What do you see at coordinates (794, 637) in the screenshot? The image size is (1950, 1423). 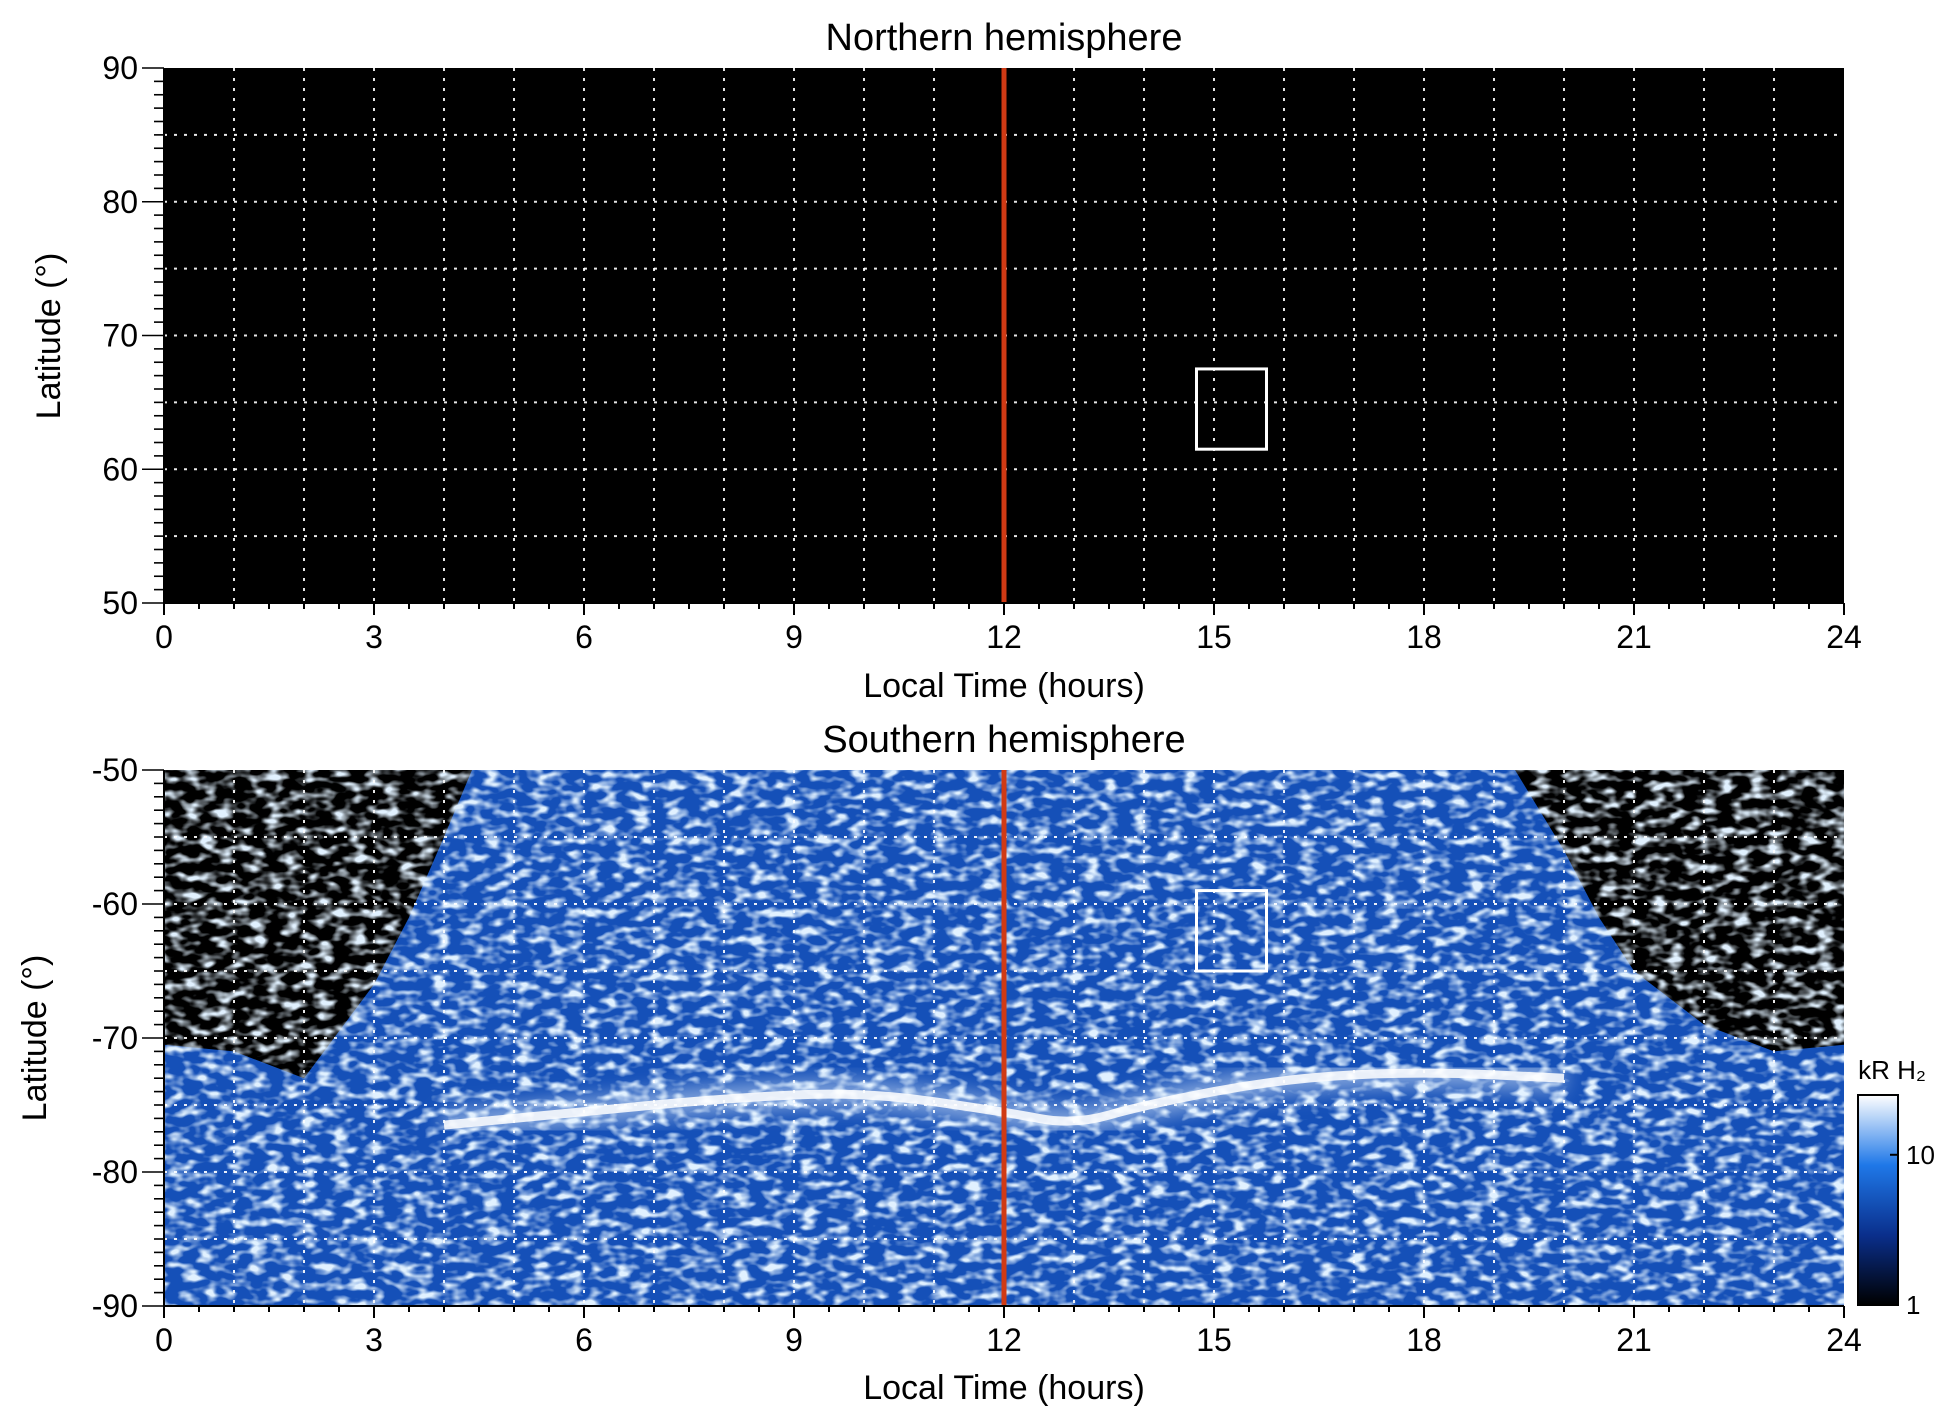 I see `north-x-tick-label: 9` at bounding box center [794, 637].